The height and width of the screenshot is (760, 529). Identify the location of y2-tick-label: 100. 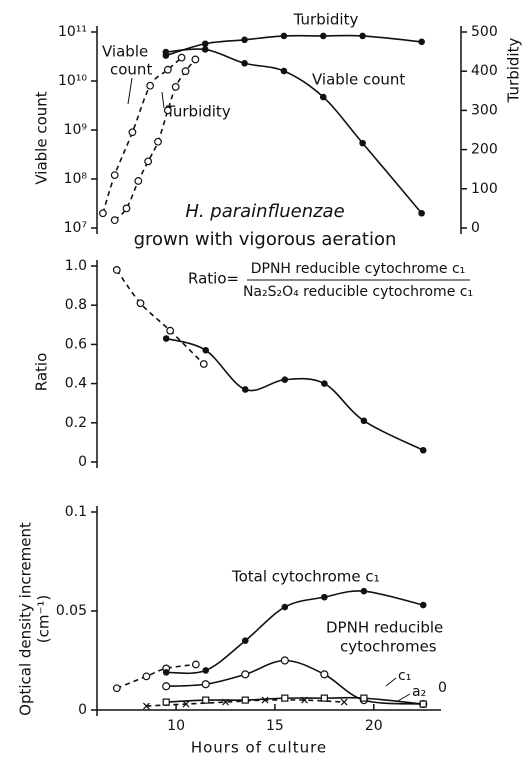
(484, 189).